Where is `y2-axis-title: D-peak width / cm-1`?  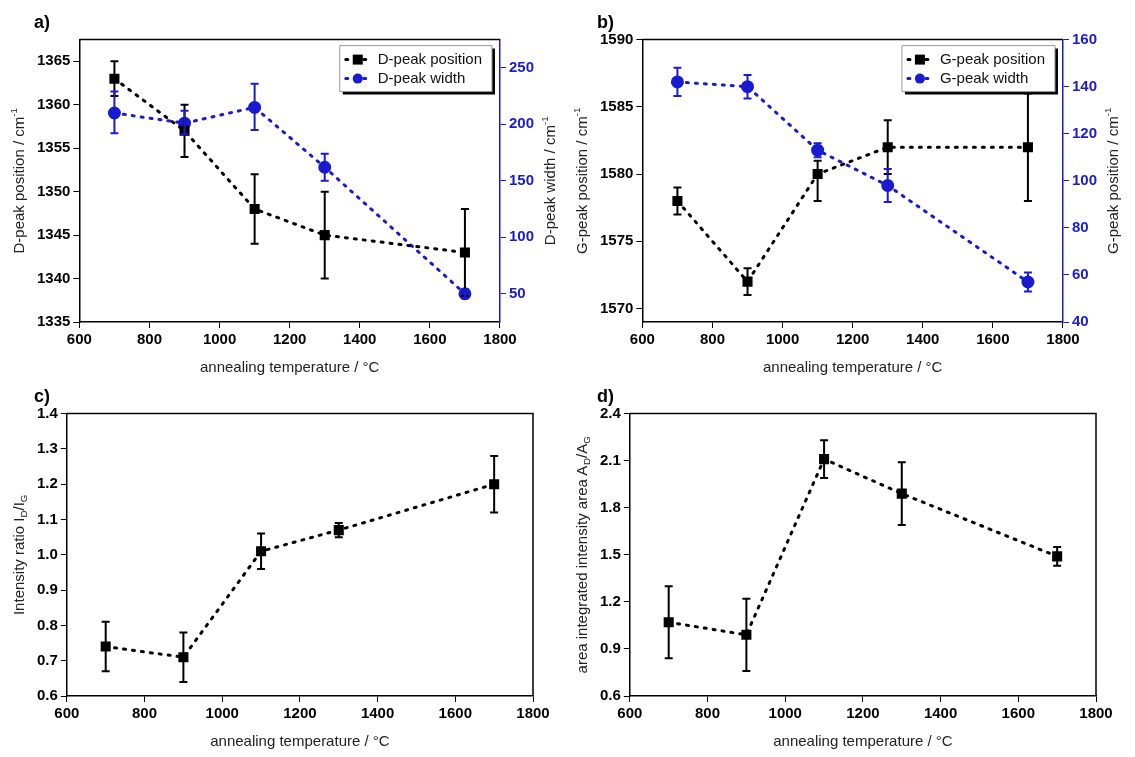 y2-axis-title: D-peak width / cm-1 is located at coordinates (549, 181).